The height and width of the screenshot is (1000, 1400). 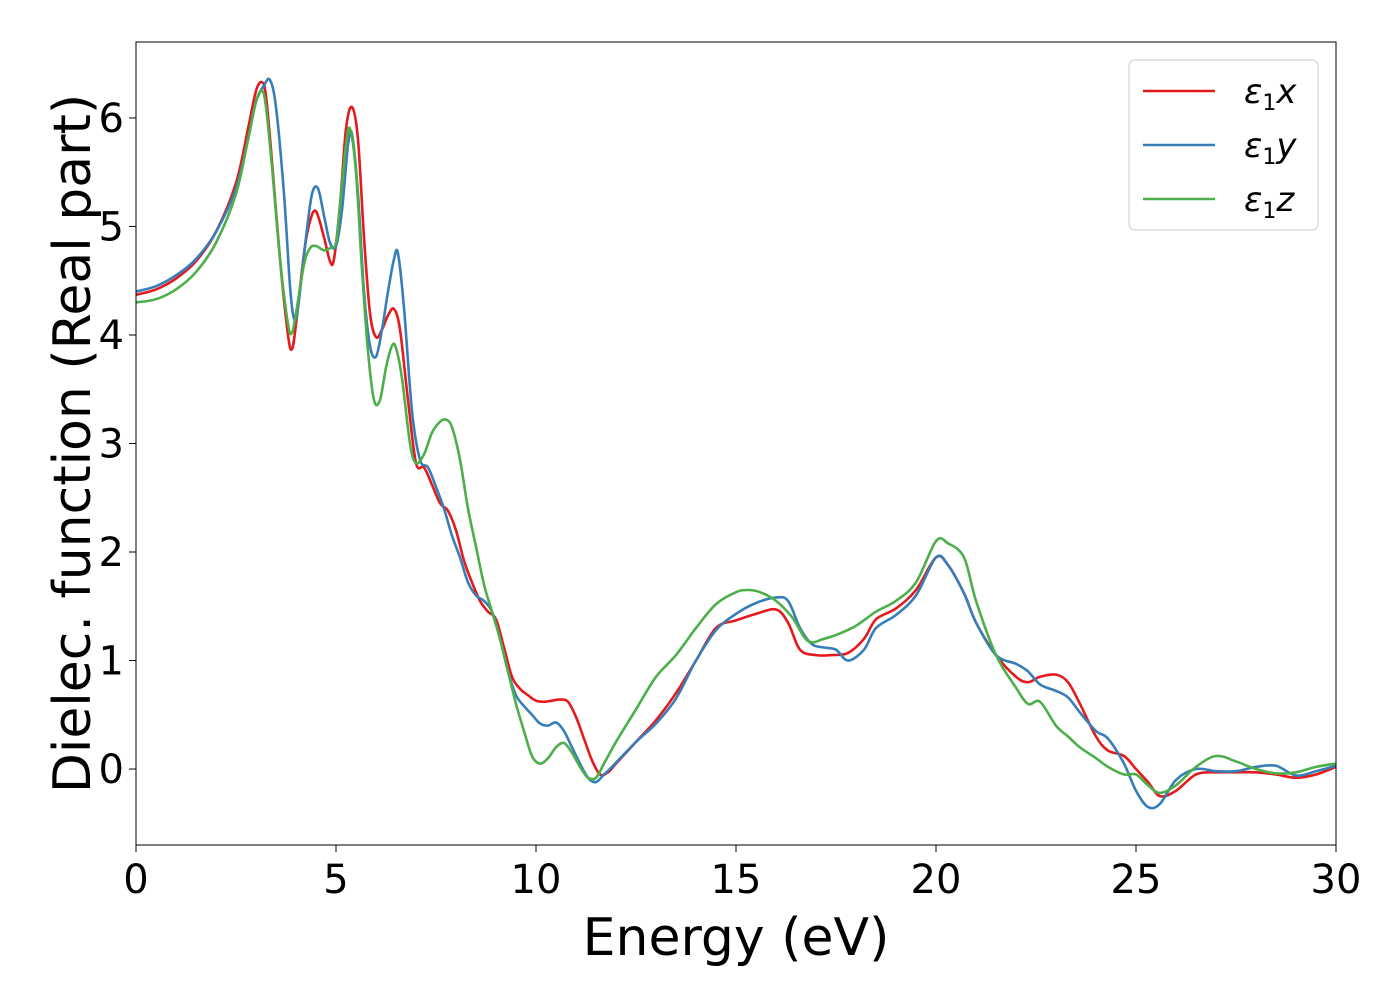 I want to click on y-tick-label: 1, so click(x=111, y=662).